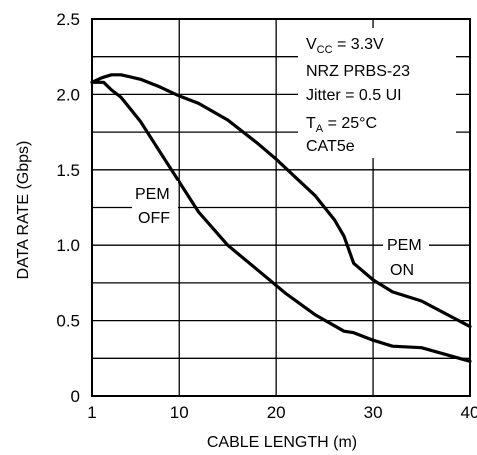 This screenshot has height=455, width=477. What do you see at coordinates (311, 44) in the screenshot?
I see `vcc-symbol: V` at bounding box center [311, 44].